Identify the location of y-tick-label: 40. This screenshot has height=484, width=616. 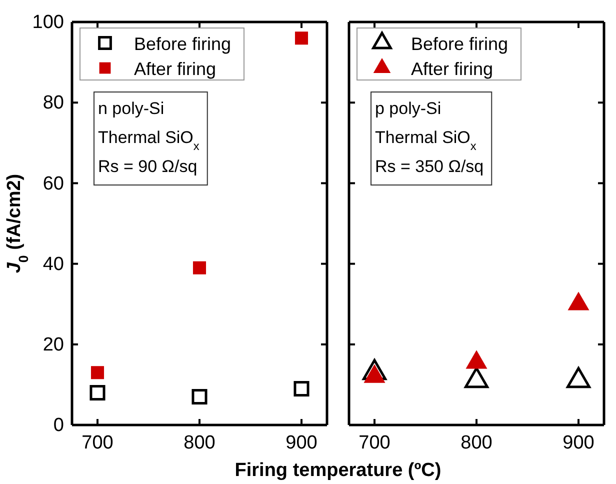
(53, 264).